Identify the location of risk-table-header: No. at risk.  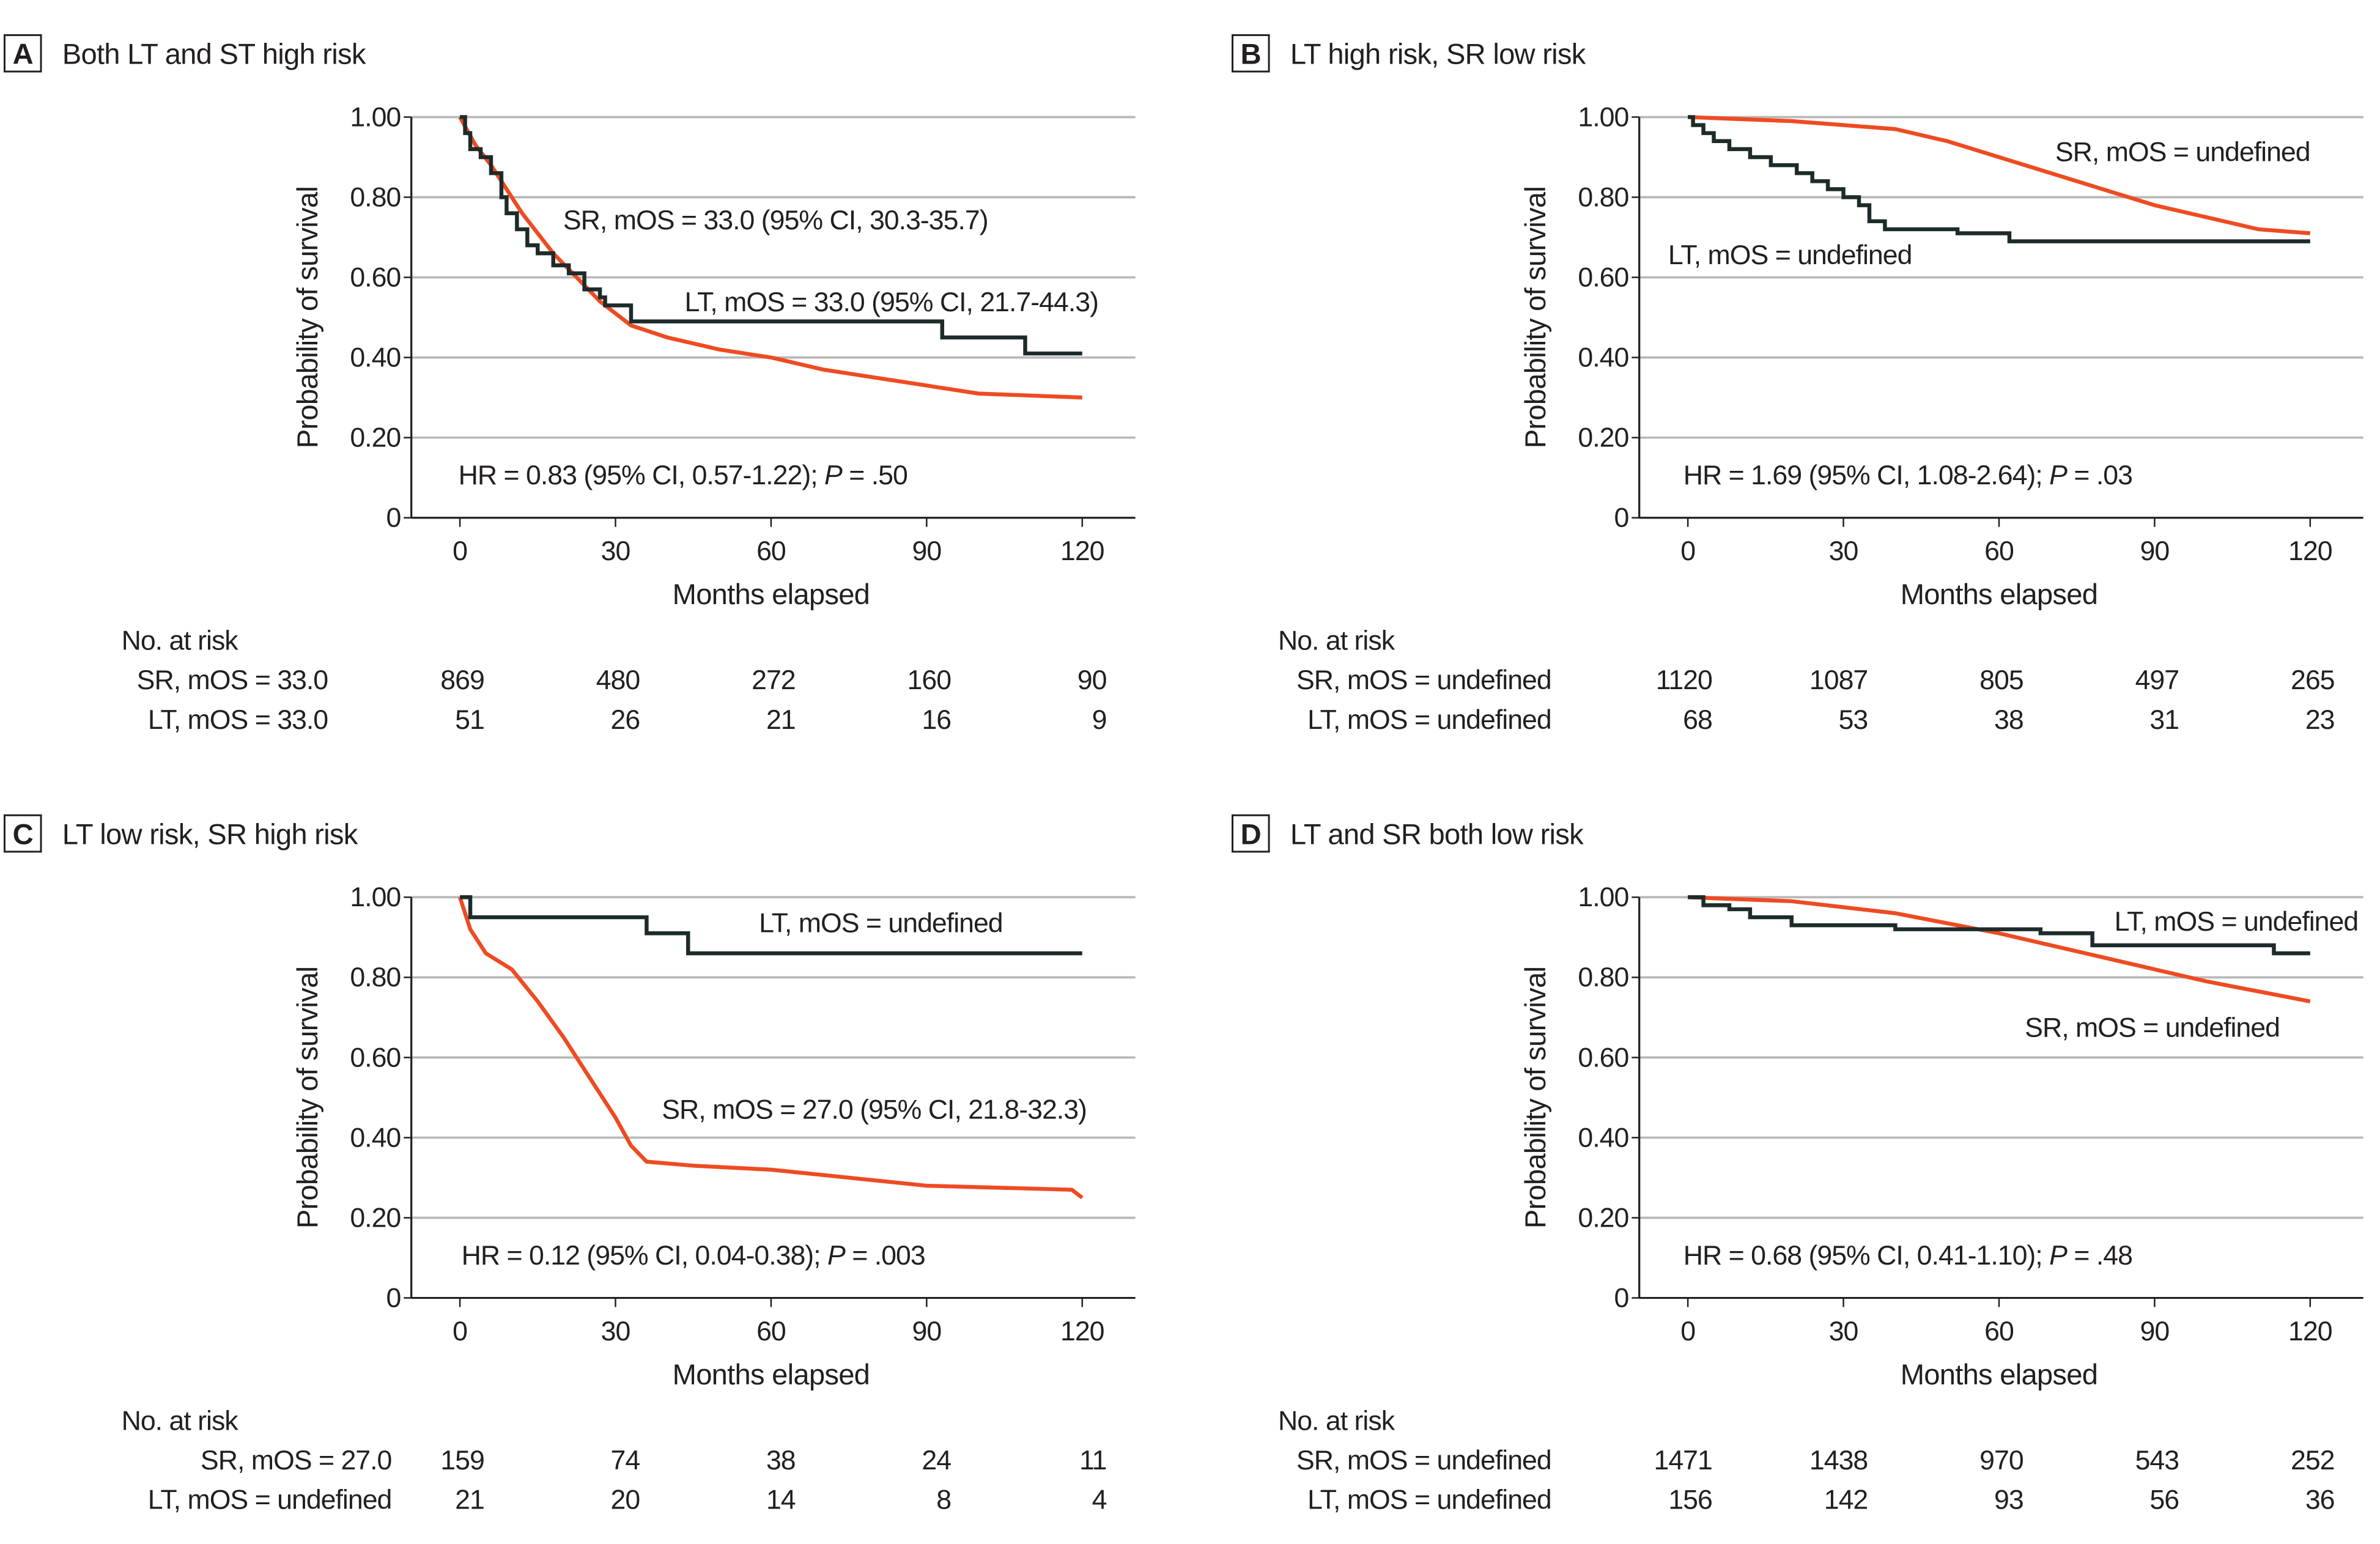
(180, 641).